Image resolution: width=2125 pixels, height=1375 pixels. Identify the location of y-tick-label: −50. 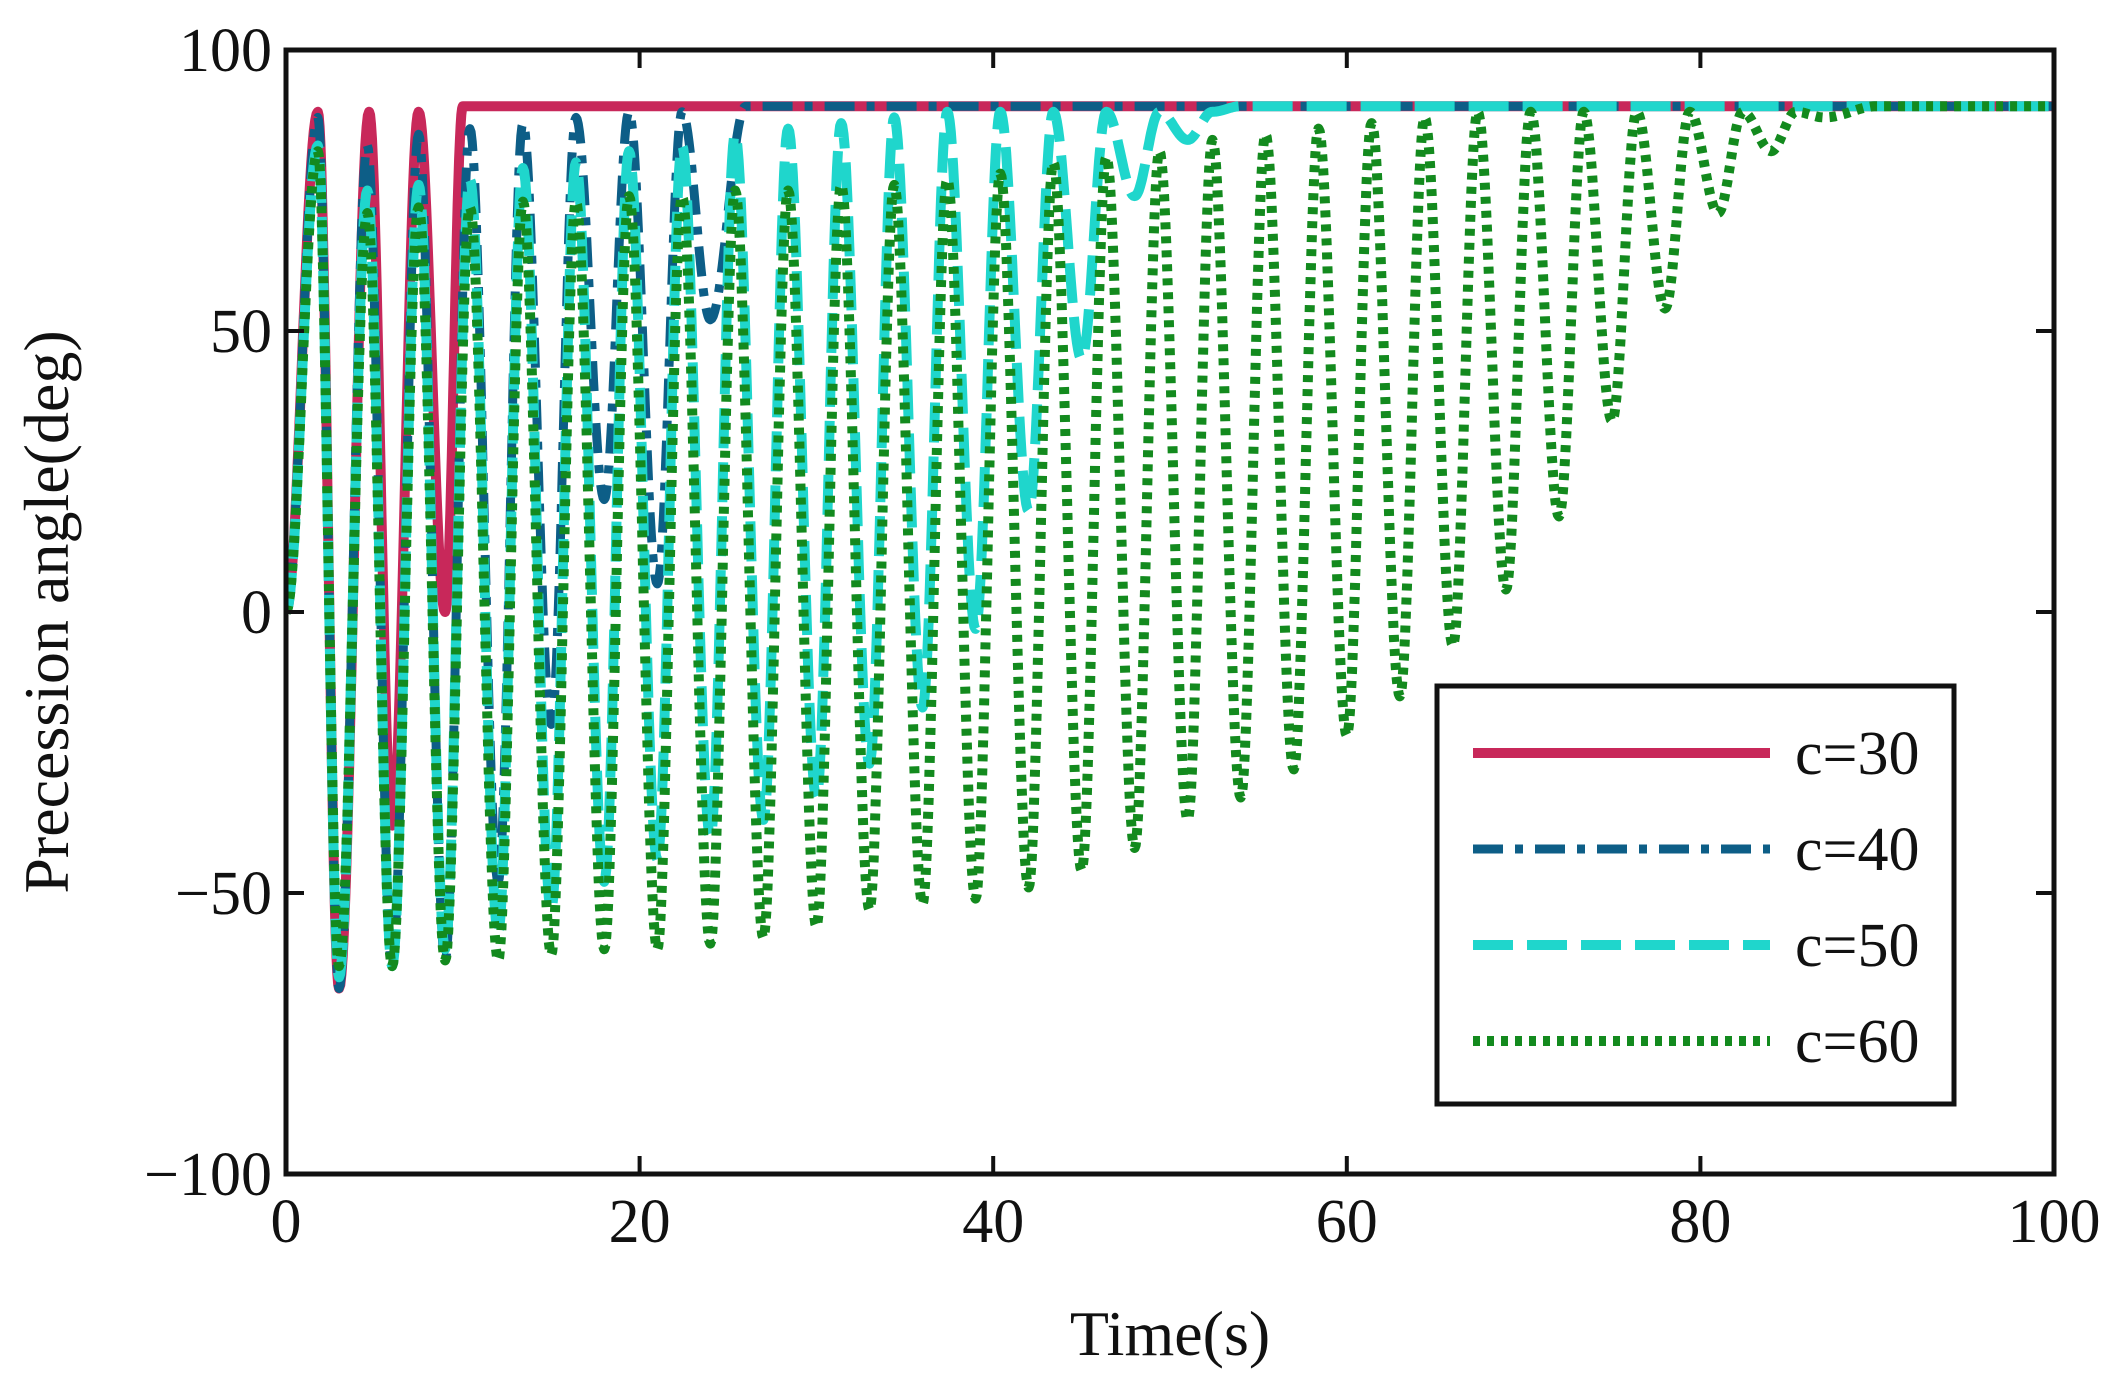
(223, 894).